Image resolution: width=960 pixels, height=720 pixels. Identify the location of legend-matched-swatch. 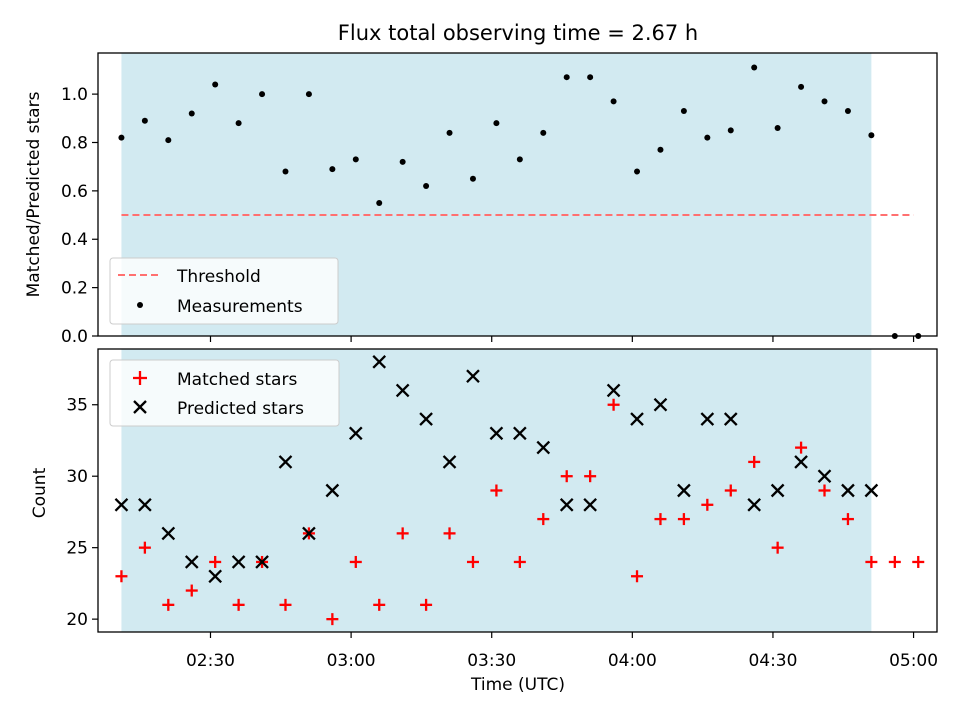
(140, 378).